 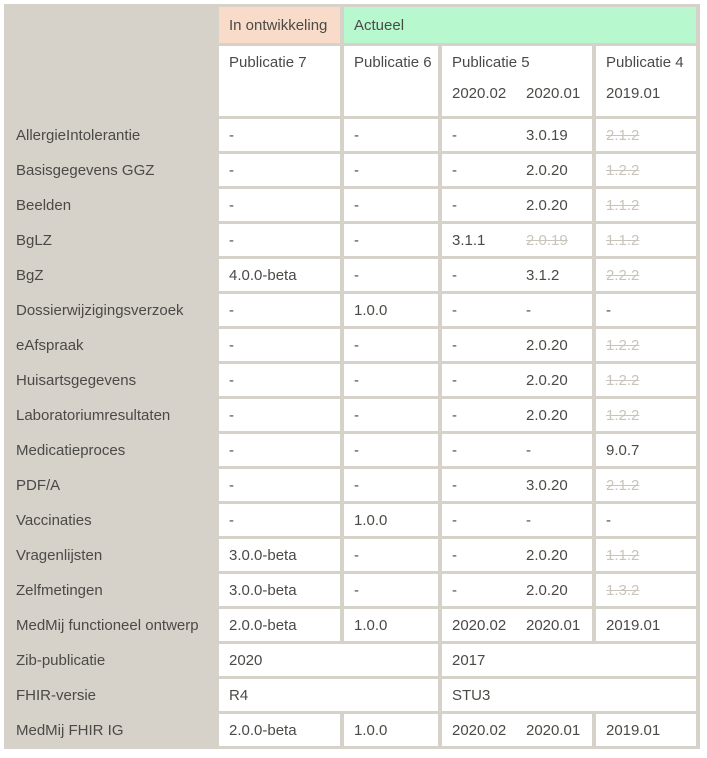 I want to click on table-row: AllergieIntolerantie - - - 3.0.19 2.1.2, so click(x=352, y=135).